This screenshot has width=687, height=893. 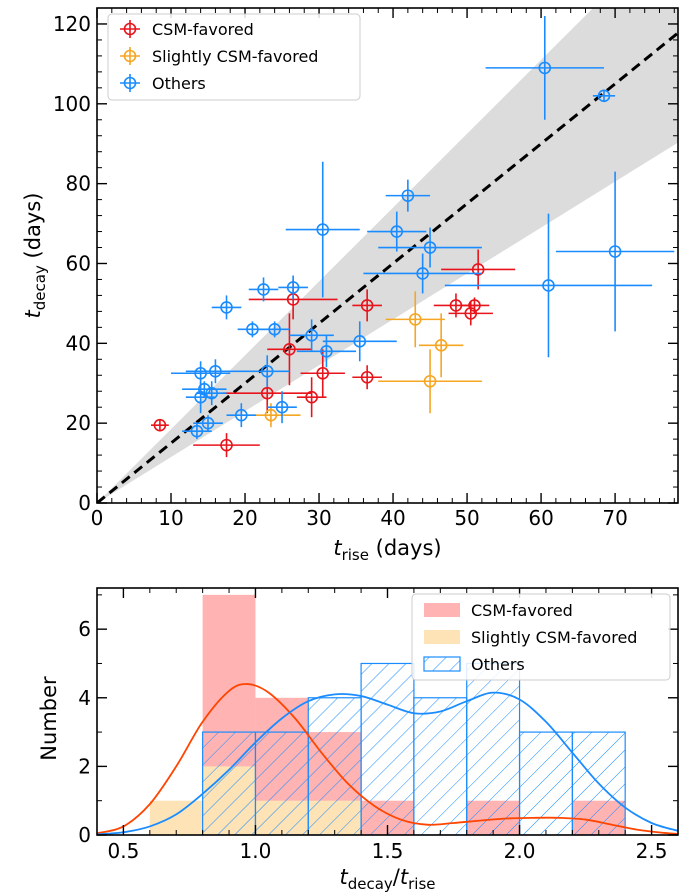 I want to click on y-tick-label: 0, so click(x=84, y=835).